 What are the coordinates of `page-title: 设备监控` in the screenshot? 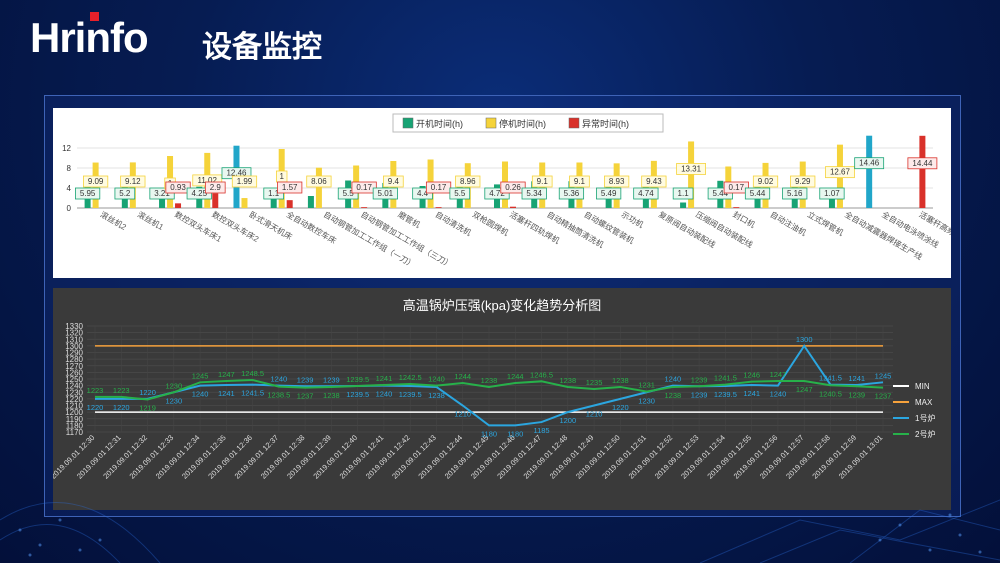 It's located at (262, 47).